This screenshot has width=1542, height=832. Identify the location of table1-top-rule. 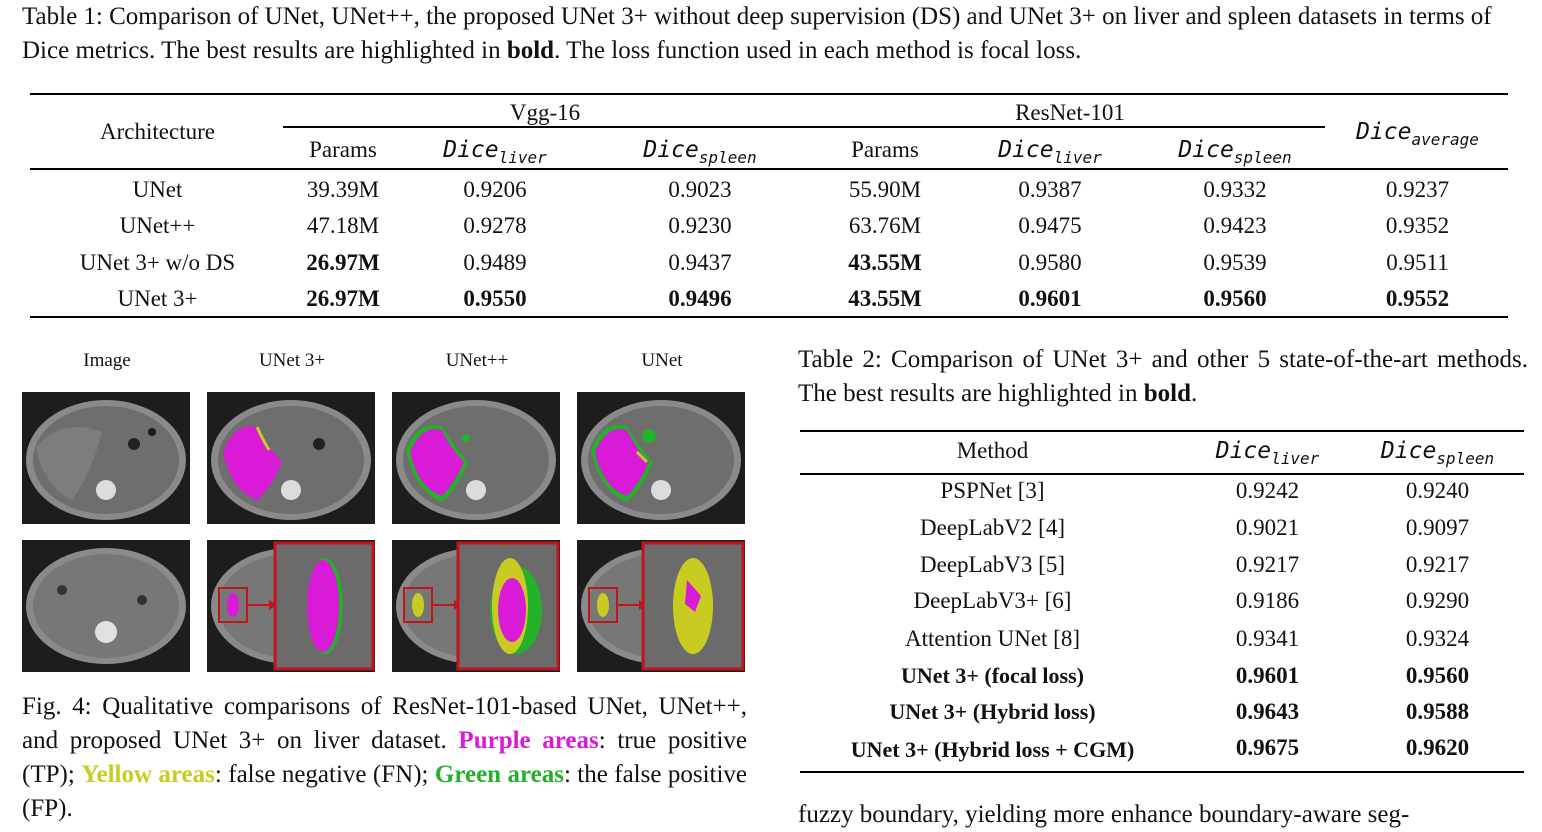
(769, 94).